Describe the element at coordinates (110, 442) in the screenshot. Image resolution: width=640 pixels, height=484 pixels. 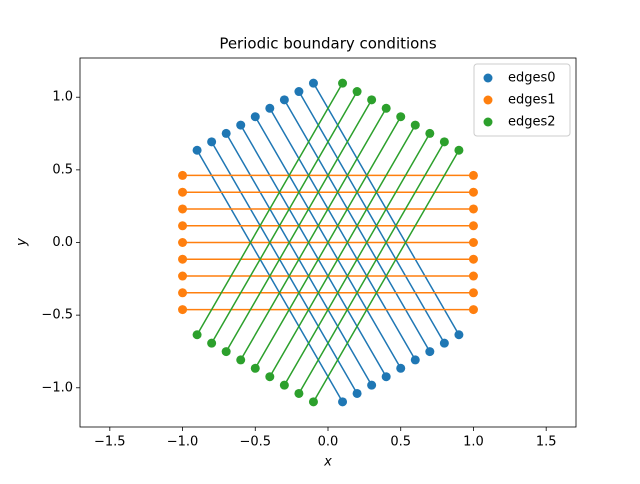
I see `x-tick-label: −1.5` at that location.